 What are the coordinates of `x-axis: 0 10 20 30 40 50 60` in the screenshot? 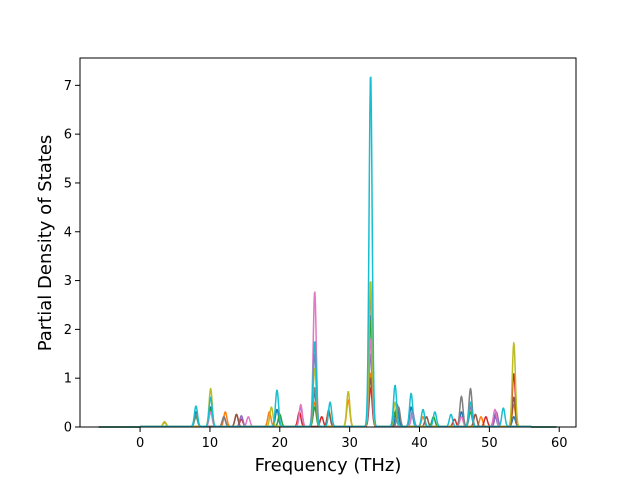 It's located at (352, 439).